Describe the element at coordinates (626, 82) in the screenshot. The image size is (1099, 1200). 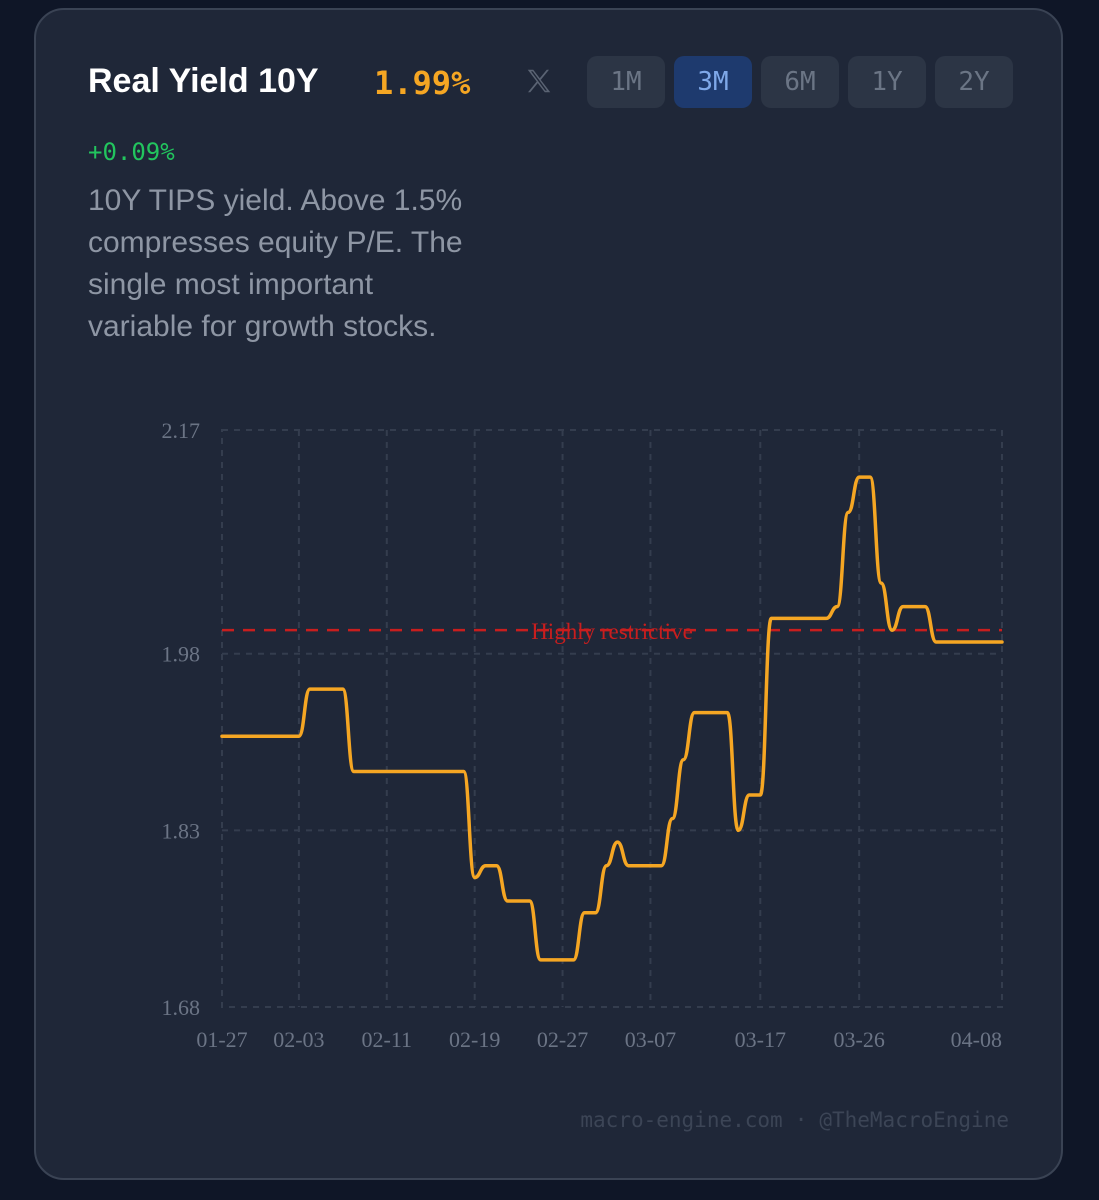
I see `range-button-1m: 1M` at that location.